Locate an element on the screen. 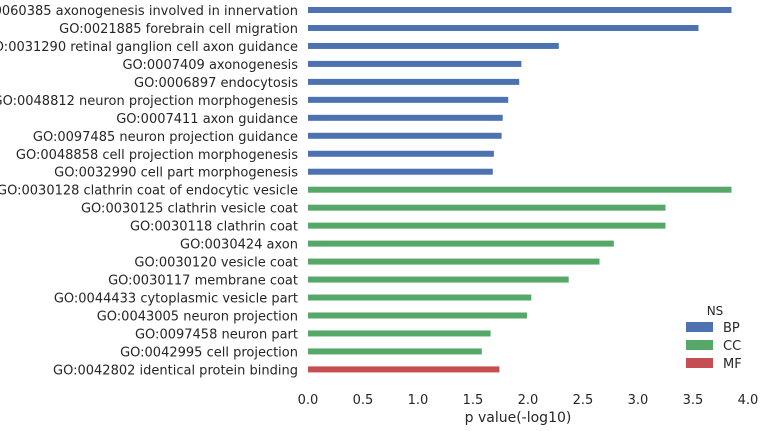 The image size is (770, 431). x-tick-label: 2.0 is located at coordinates (528, 400).